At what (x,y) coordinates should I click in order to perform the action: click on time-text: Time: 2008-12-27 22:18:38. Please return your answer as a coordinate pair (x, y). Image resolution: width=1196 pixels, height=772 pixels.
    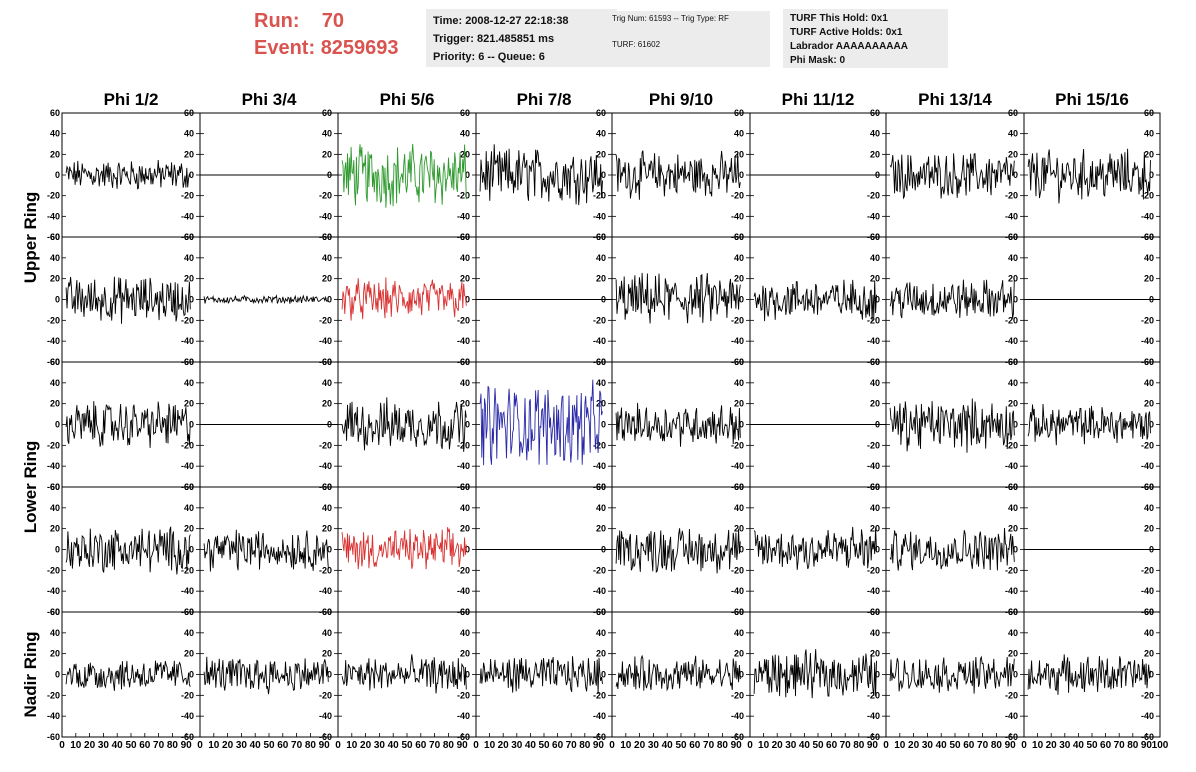
    Looking at the image, I should click on (501, 21).